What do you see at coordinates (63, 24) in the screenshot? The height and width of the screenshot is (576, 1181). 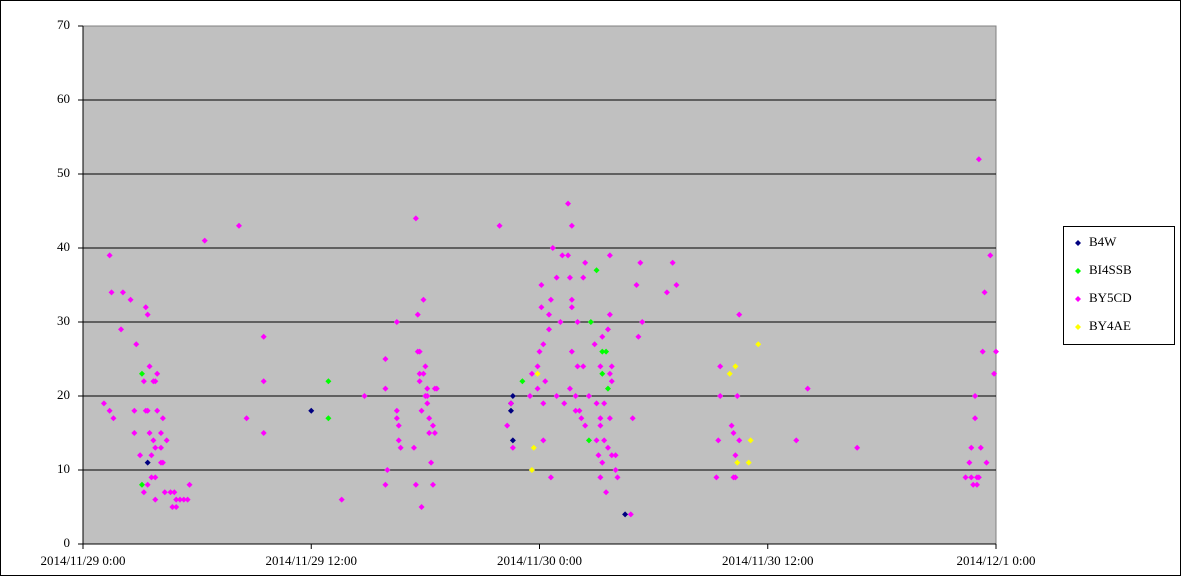 I see `y-tick-label: 70` at bounding box center [63, 24].